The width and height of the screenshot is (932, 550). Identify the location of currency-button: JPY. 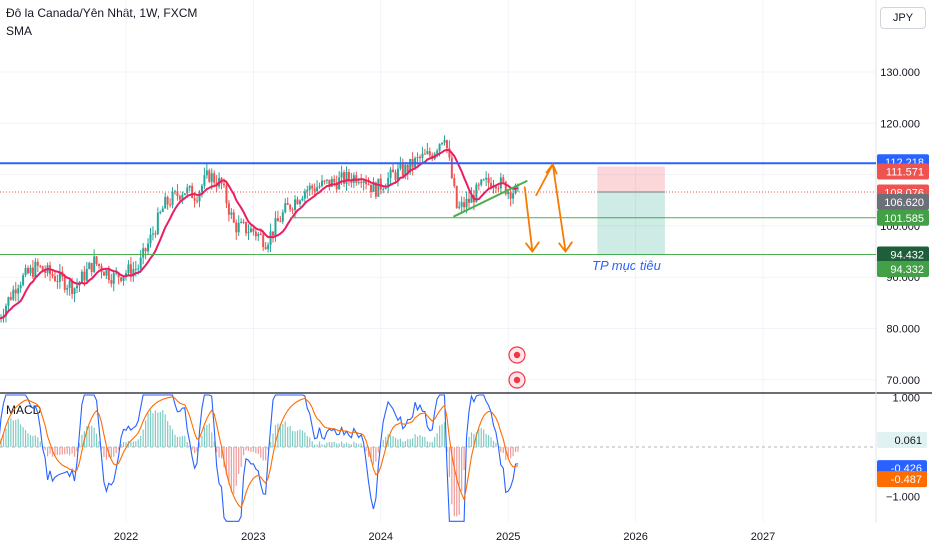
(903, 18).